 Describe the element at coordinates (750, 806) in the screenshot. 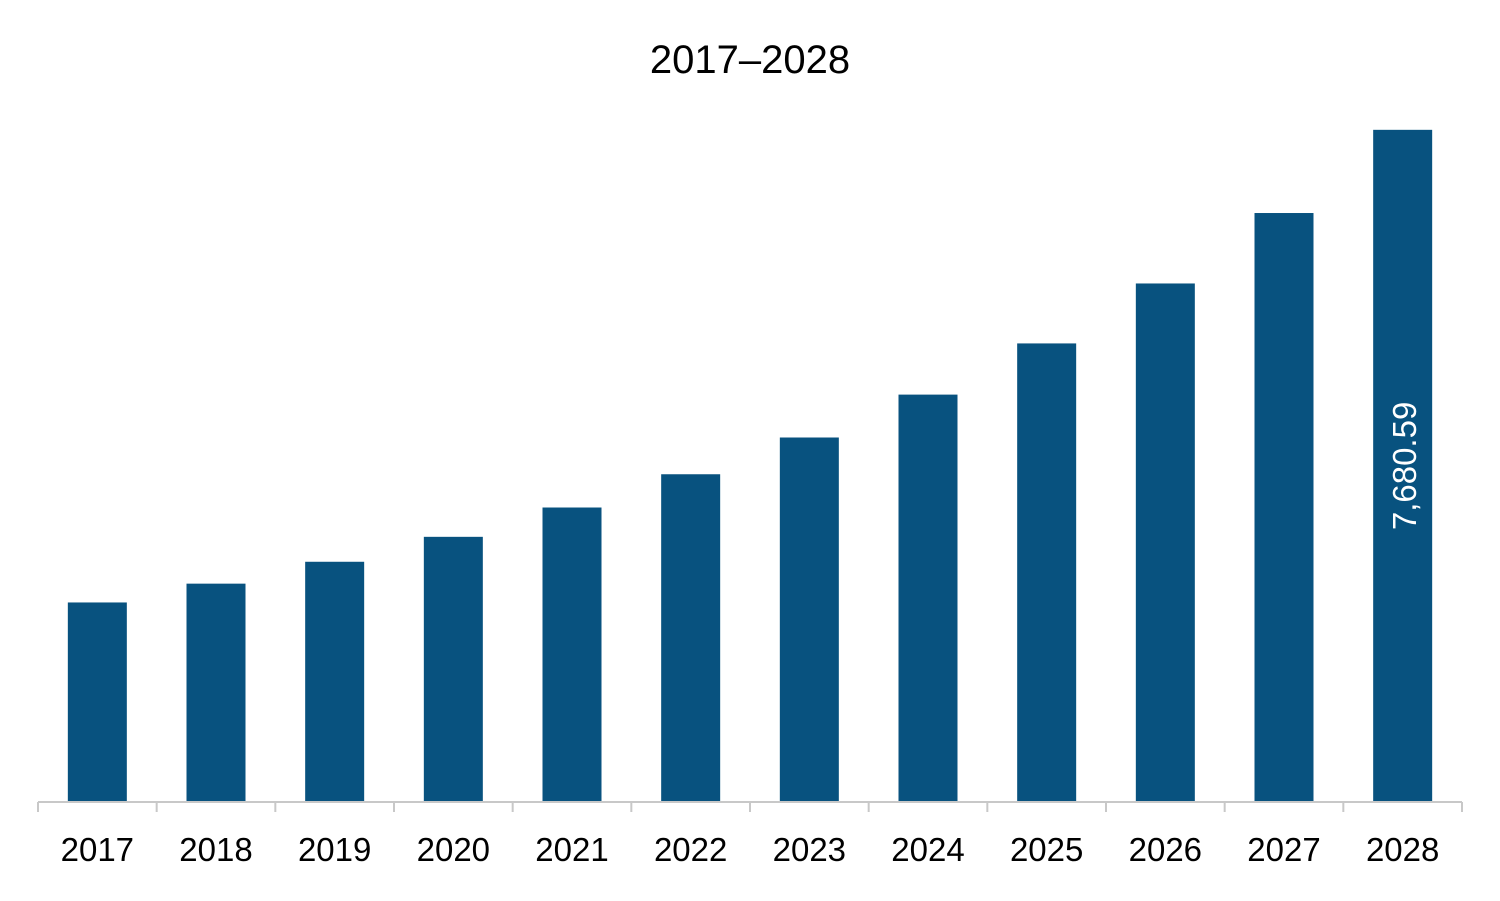

I see `x-axis` at that location.